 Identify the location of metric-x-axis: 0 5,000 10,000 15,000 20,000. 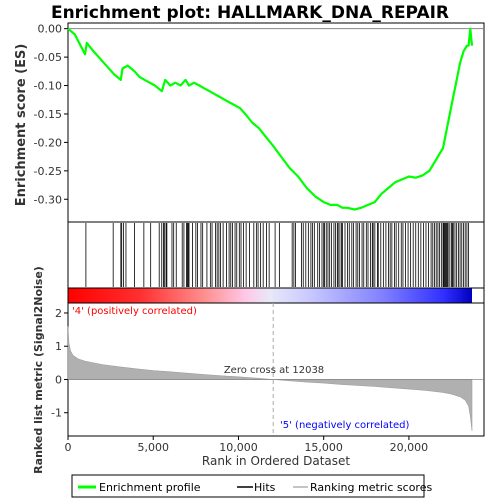
(247, 445).